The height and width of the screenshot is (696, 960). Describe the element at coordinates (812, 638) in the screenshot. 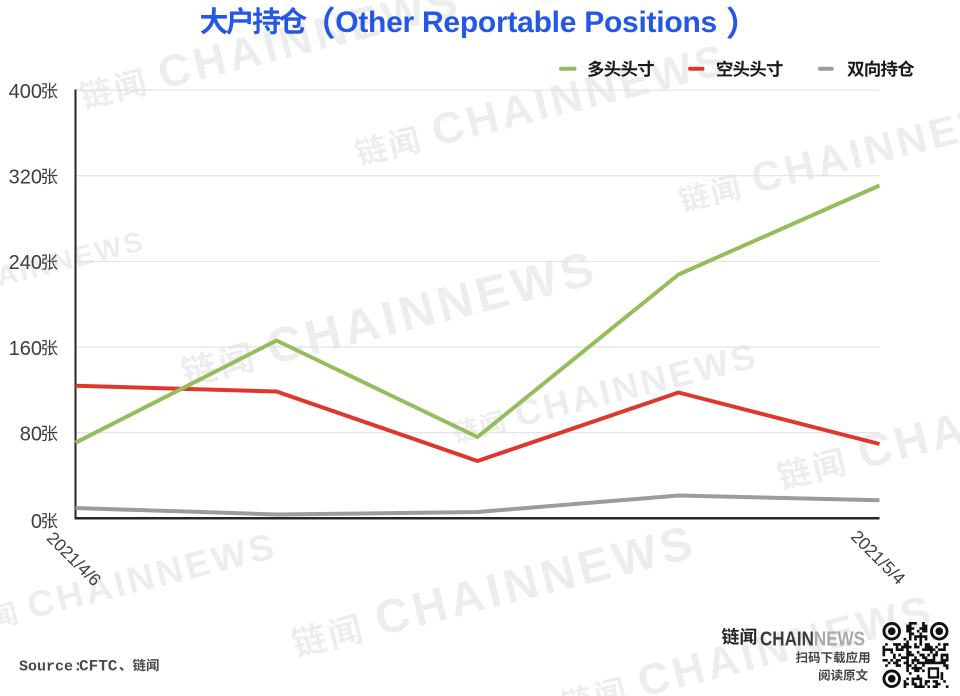

I see `svg-text: CHAINNEWS` at that location.